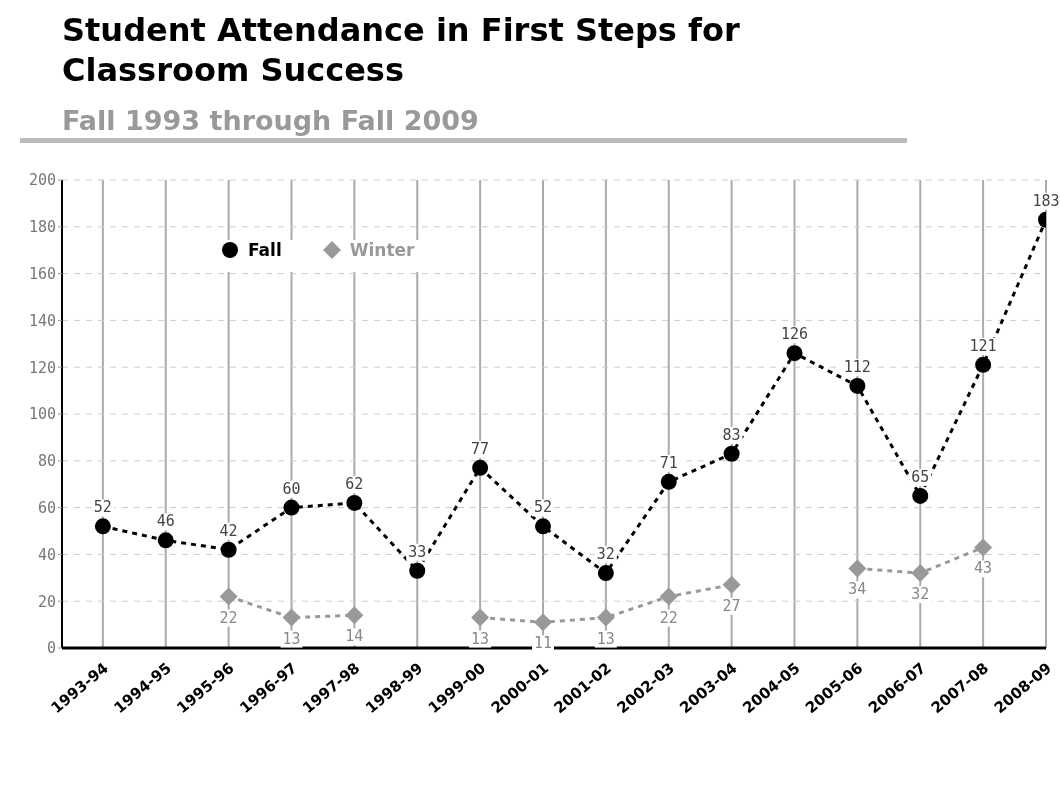 This screenshot has width=1060, height=790. What do you see at coordinates (165, 521) in the screenshot?
I see `data-label: 46` at bounding box center [165, 521].